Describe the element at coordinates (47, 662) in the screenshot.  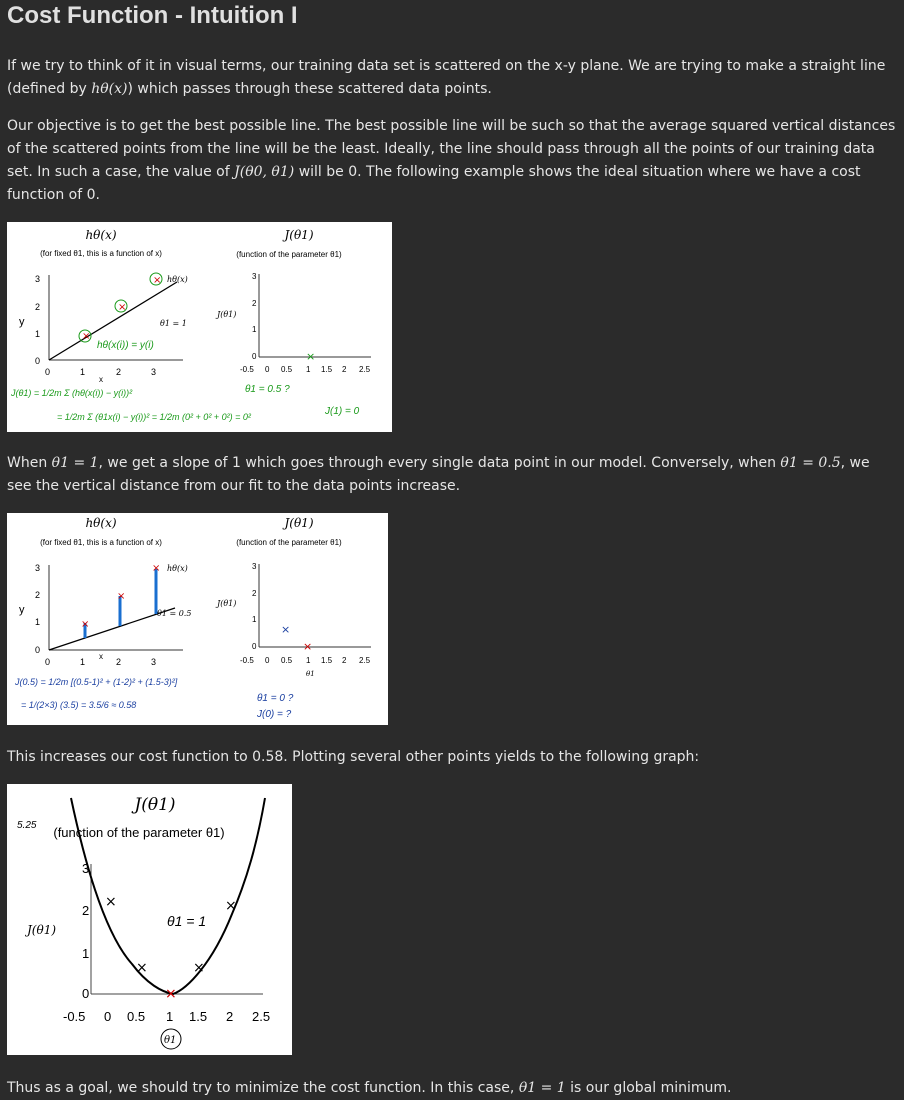
I see `x-tick: 0` at that location.